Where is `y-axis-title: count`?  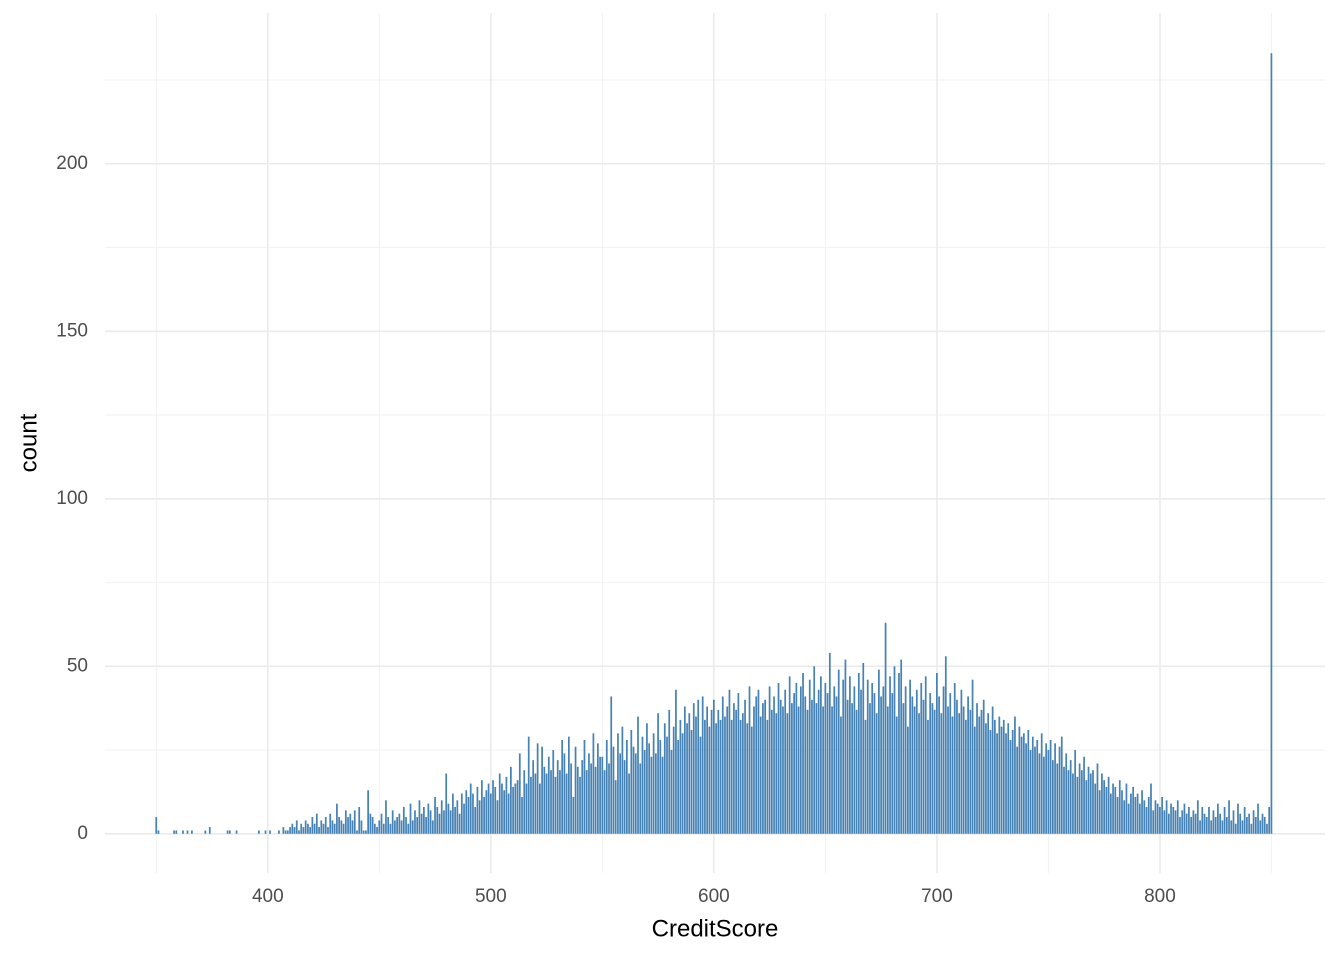 y-axis-title: count is located at coordinates (28, 442).